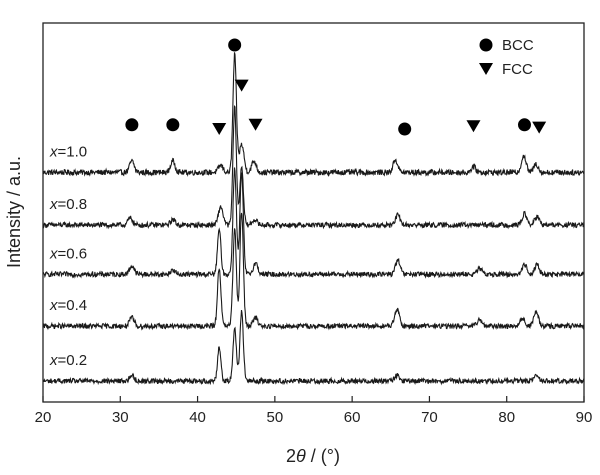  What do you see at coordinates (68, 360) in the screenshot?
I see `series-label: x=0.2` at bounding box center [68, 360].